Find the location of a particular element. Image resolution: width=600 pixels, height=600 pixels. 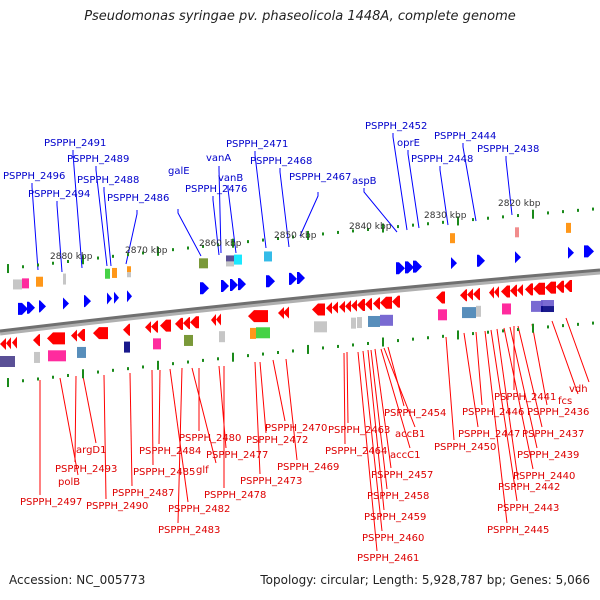

reverse-gene-label: PSPPH_2482 is located at coordinates (199, 509).